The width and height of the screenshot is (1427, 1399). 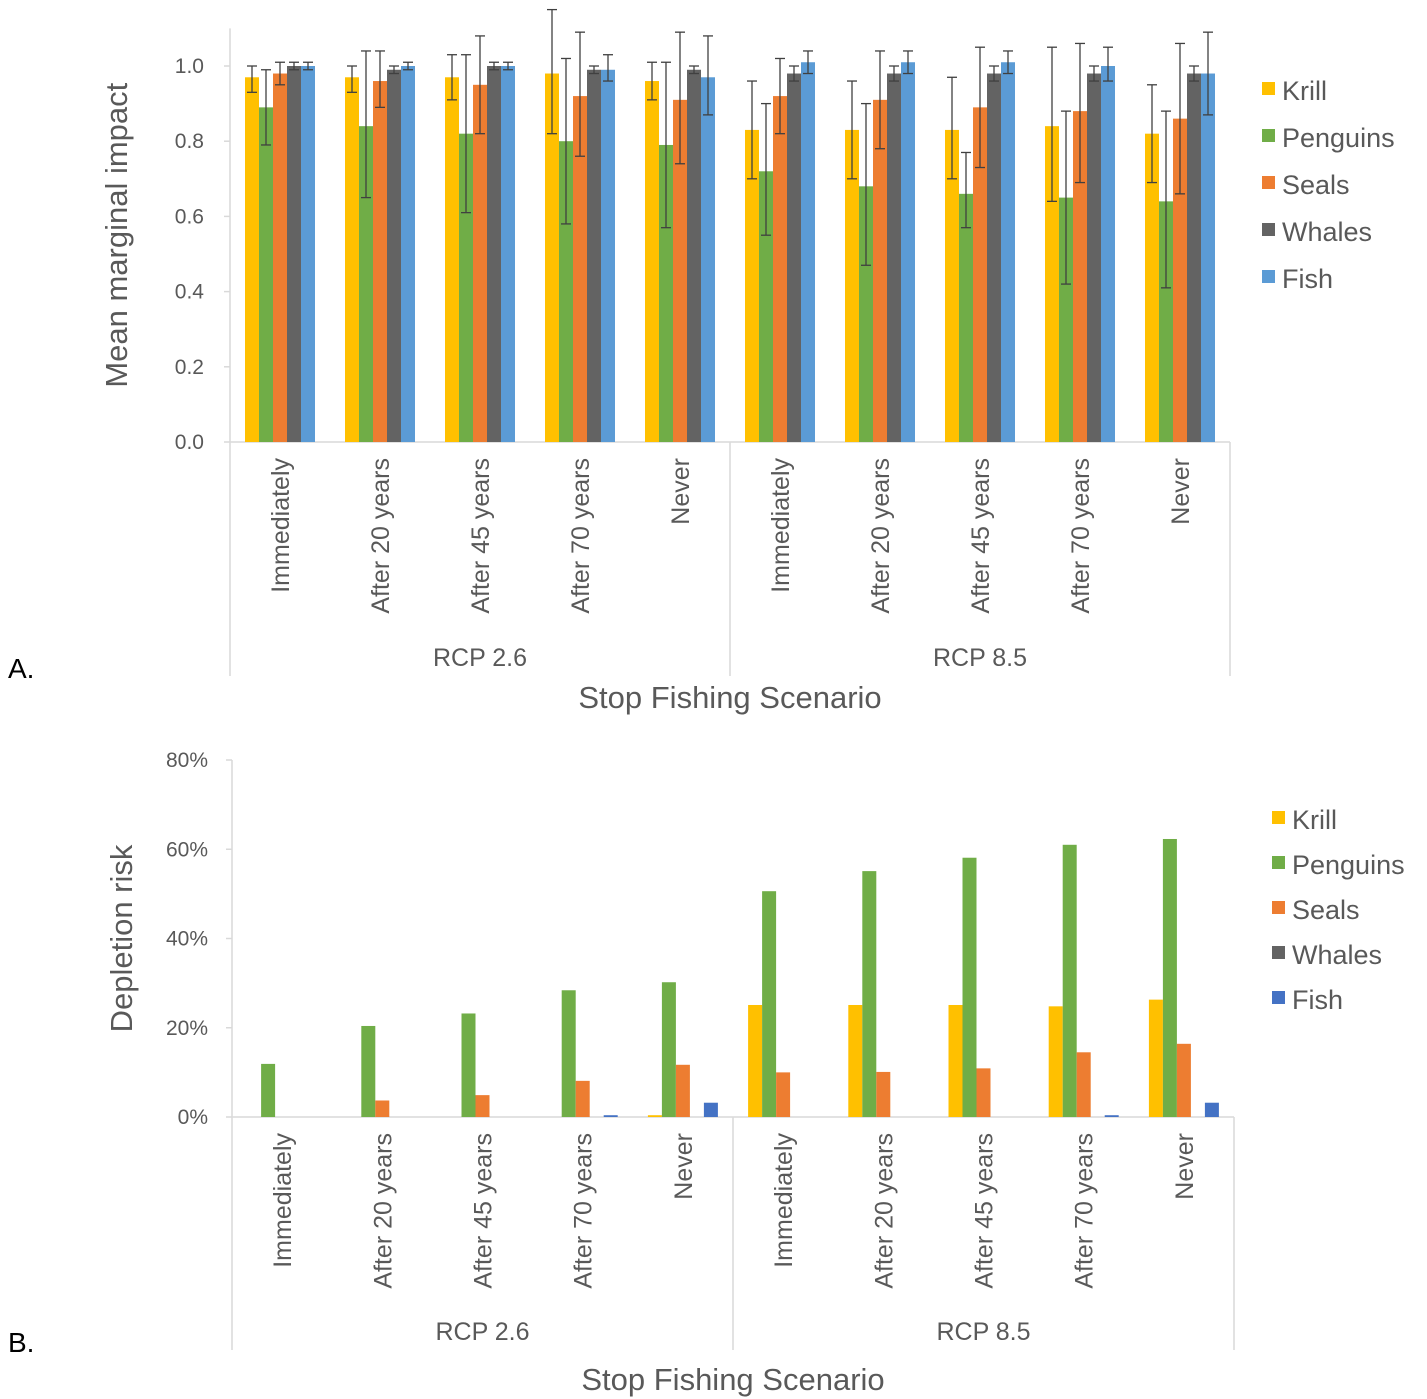 I want to click on legend-swatch-penguins, so click(x=1268, y=135).